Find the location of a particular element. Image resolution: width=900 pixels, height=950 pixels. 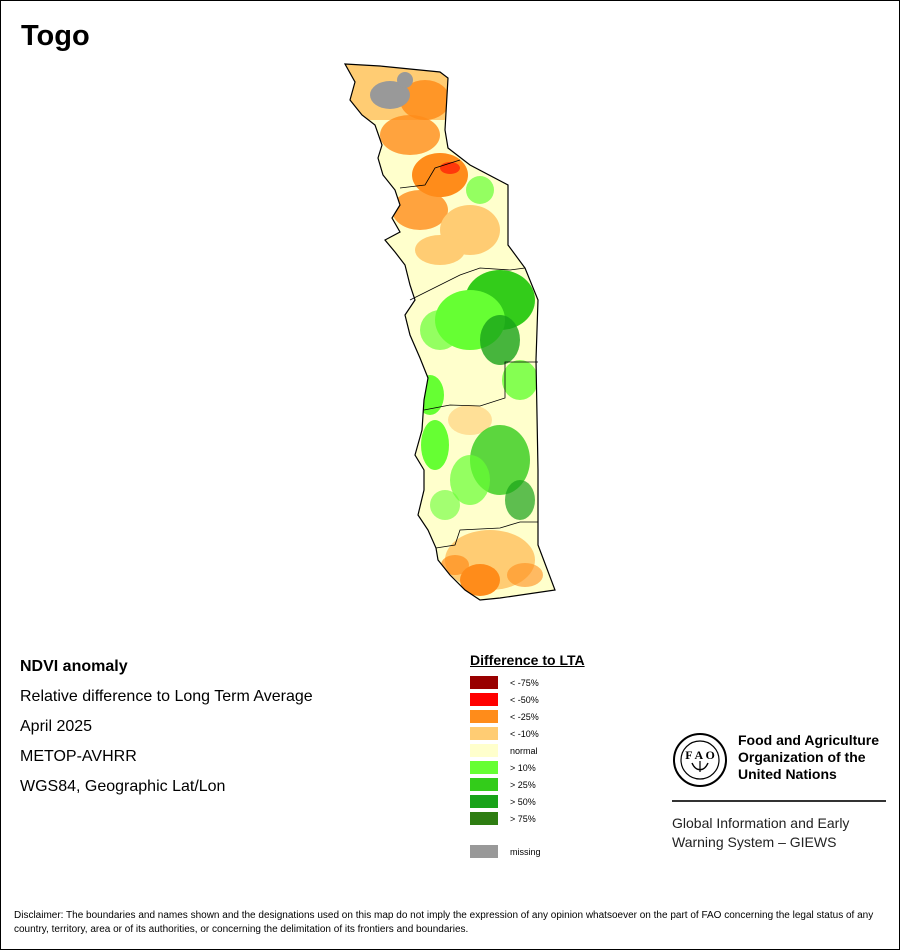

legend-item-missing: missing is located at coordinates (550, 851).